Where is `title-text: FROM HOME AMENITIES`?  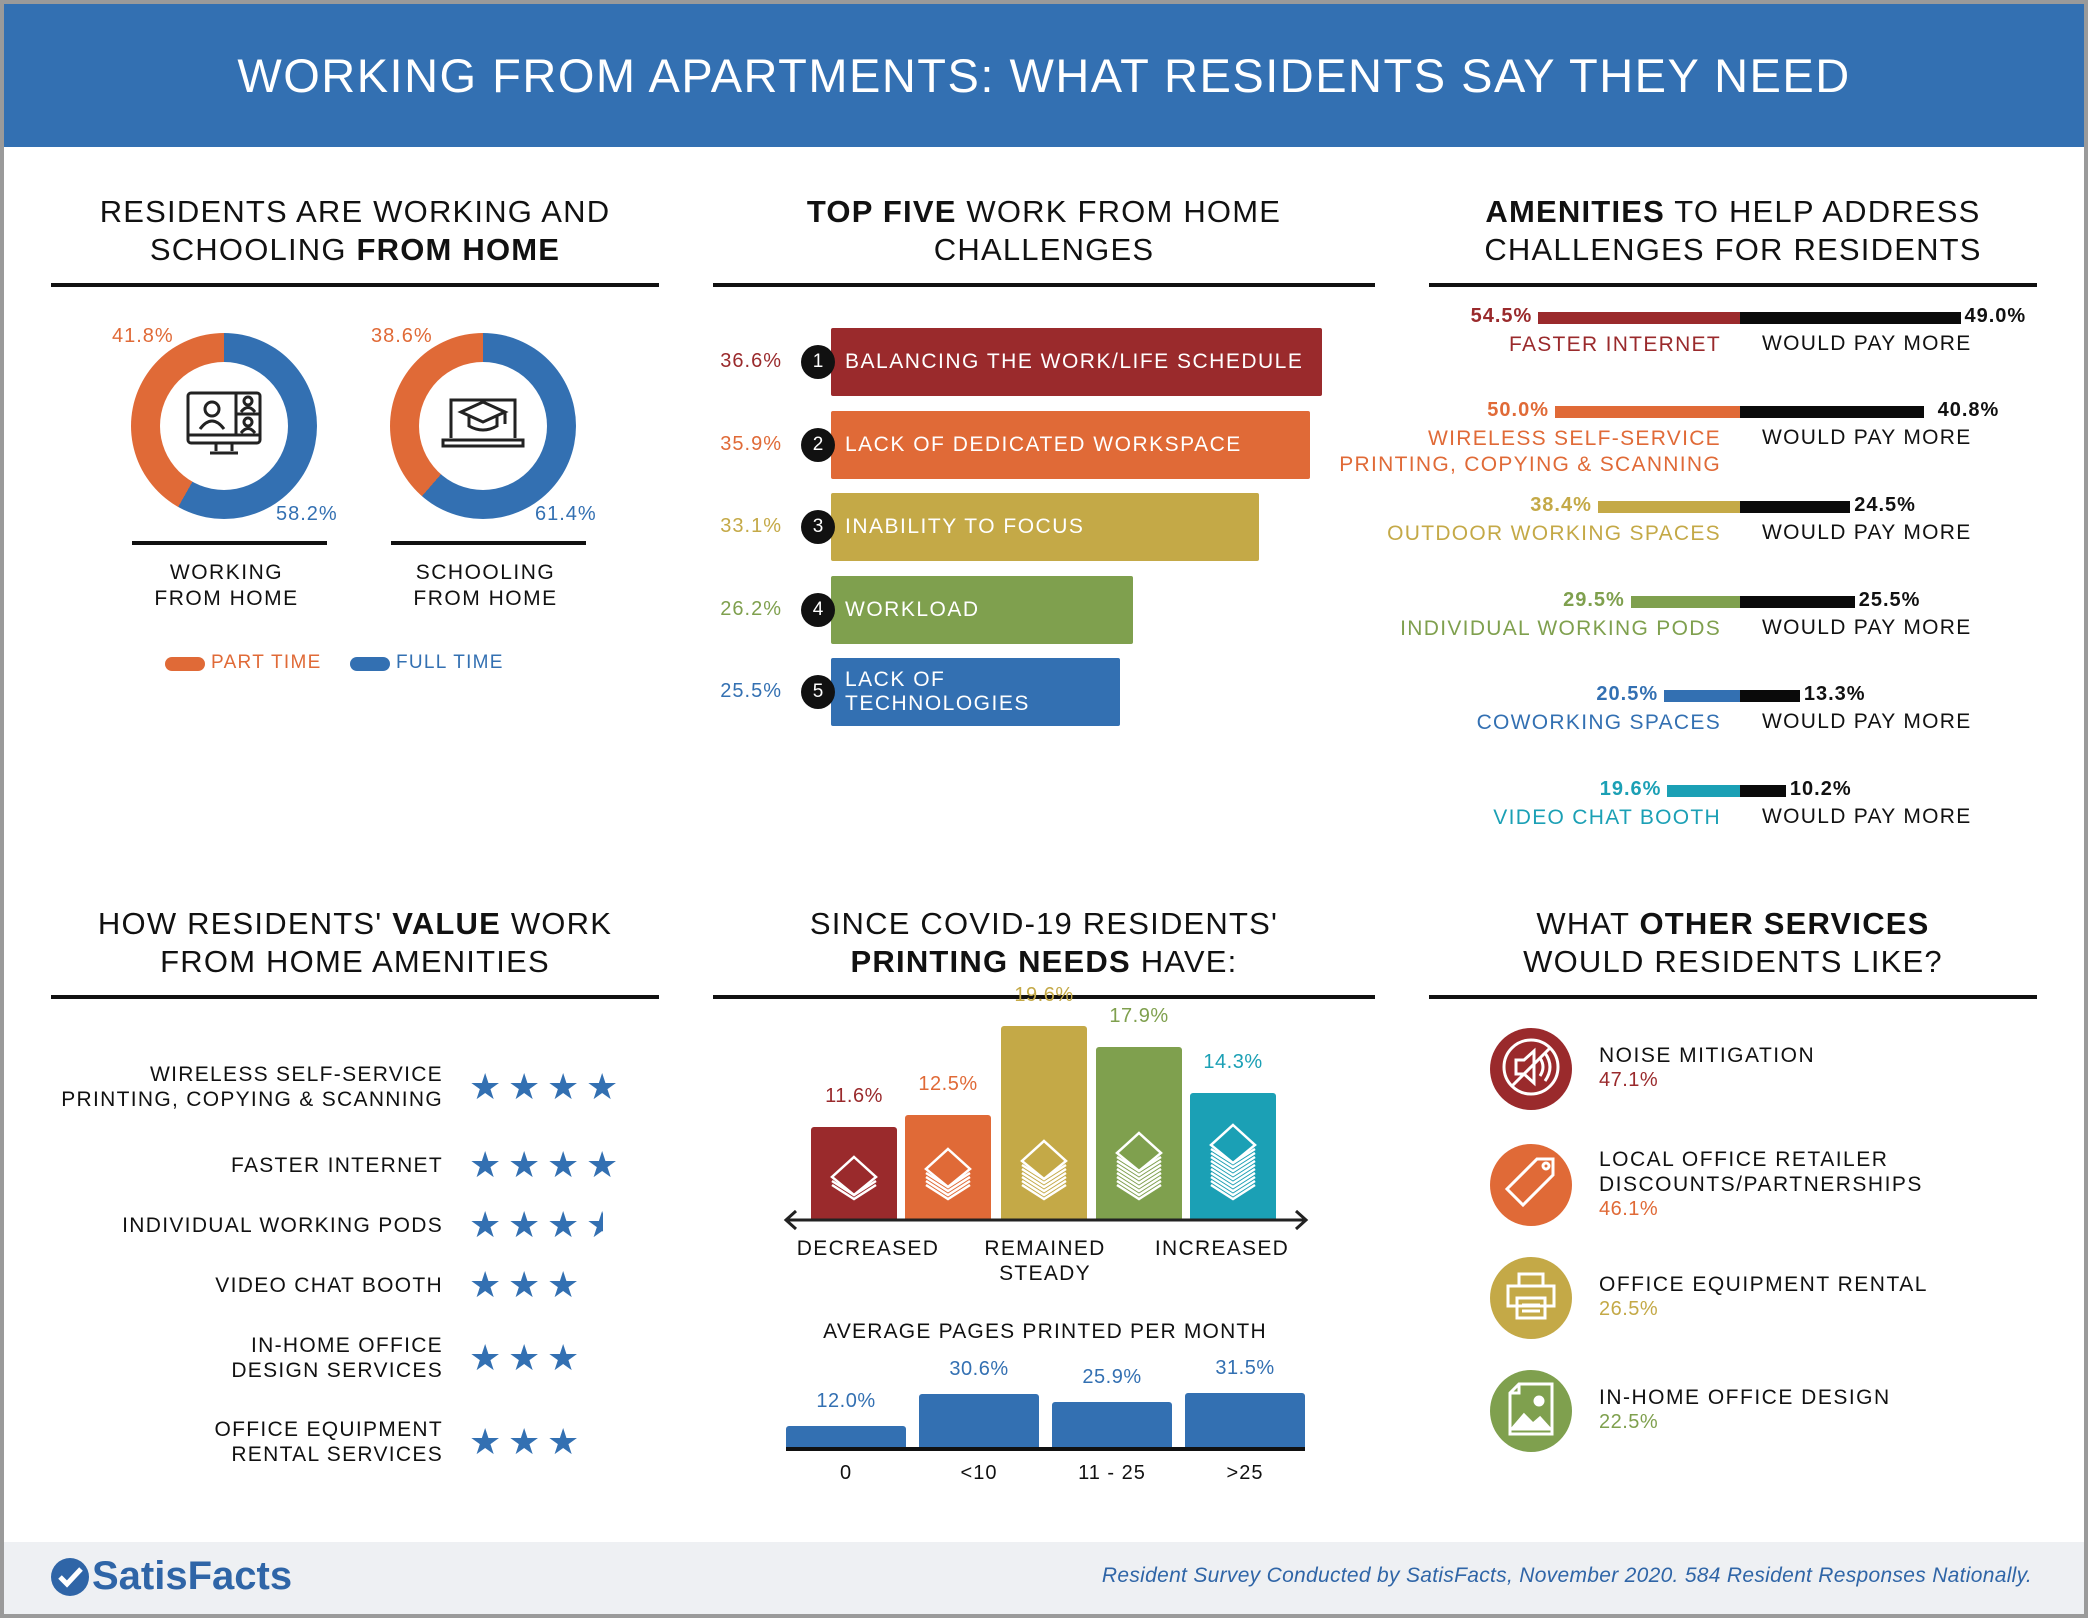 title-text: FROM HOME AMENITIES is located at coordinates (355, 961).